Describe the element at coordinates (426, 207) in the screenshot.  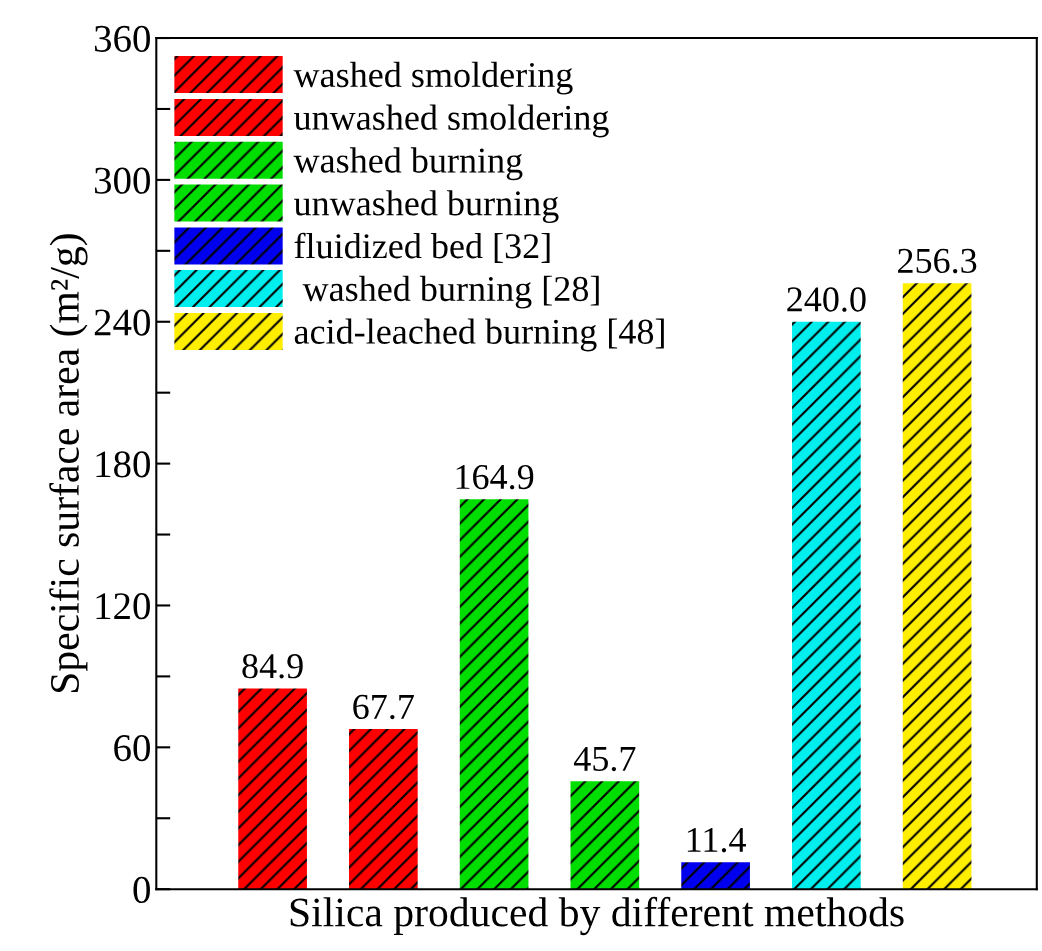
I see `legend-label: unwashed burning` at that location.